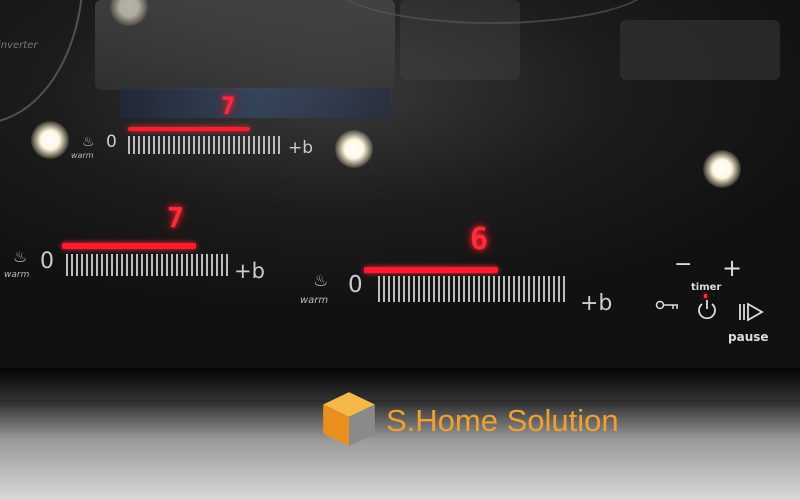 The height and width of the screenshot is (500, 800). I want to click on timer-label: timer, so click(706, 287).